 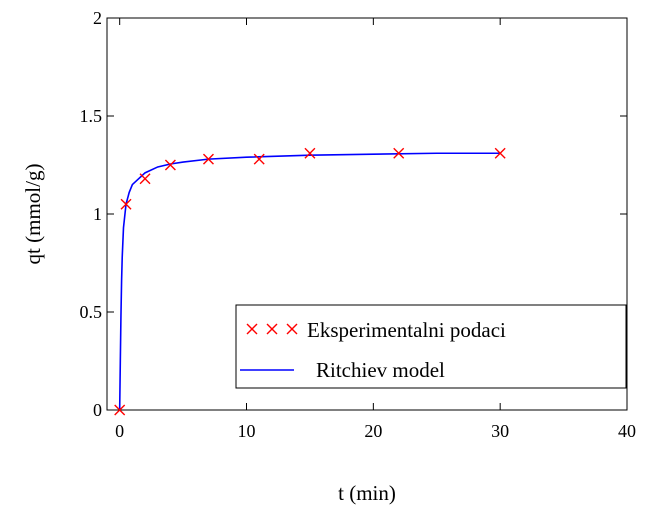 What do you see at coordinates (627, 431) in the screenshot?
I see `x-tick-label: 40` at bounding box center [627, 431].